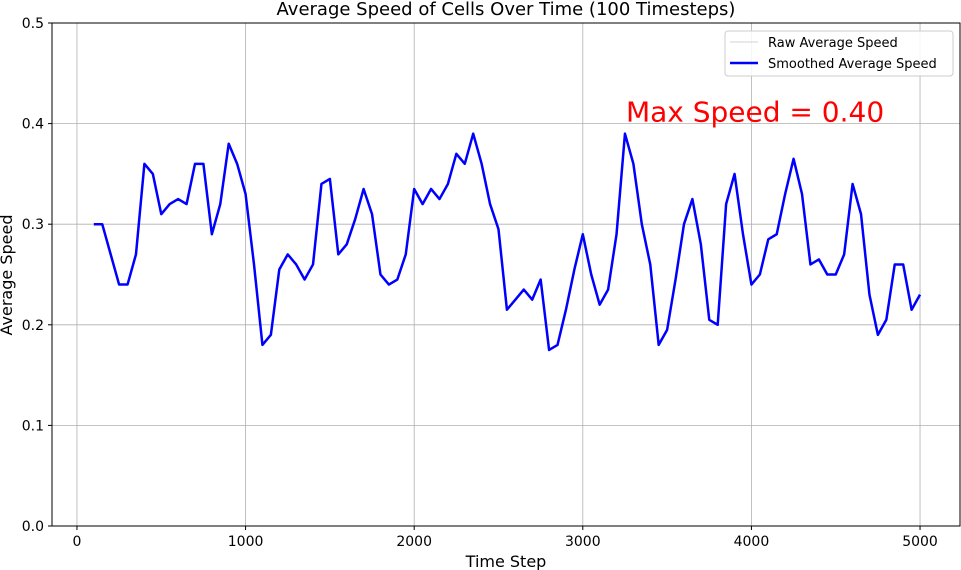  What do you see at coordinates (833, 43) in the screenshot?
I see `legend-label: Raw Average Speed` at bounding box center [833, 43].